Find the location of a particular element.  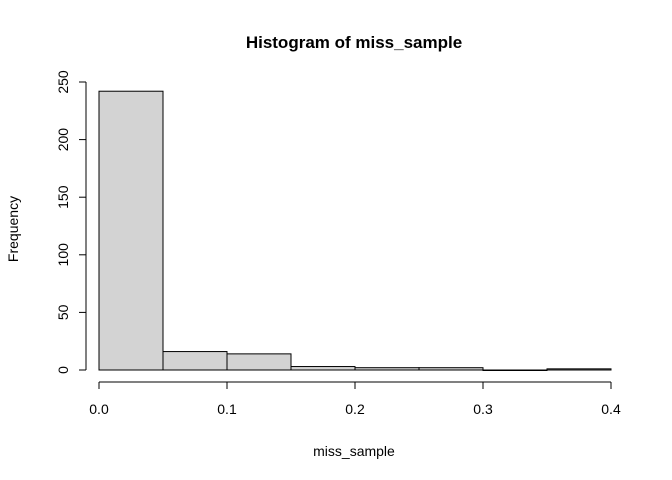

x-tick-label: 0.3 is located at coordinates (483, 409).